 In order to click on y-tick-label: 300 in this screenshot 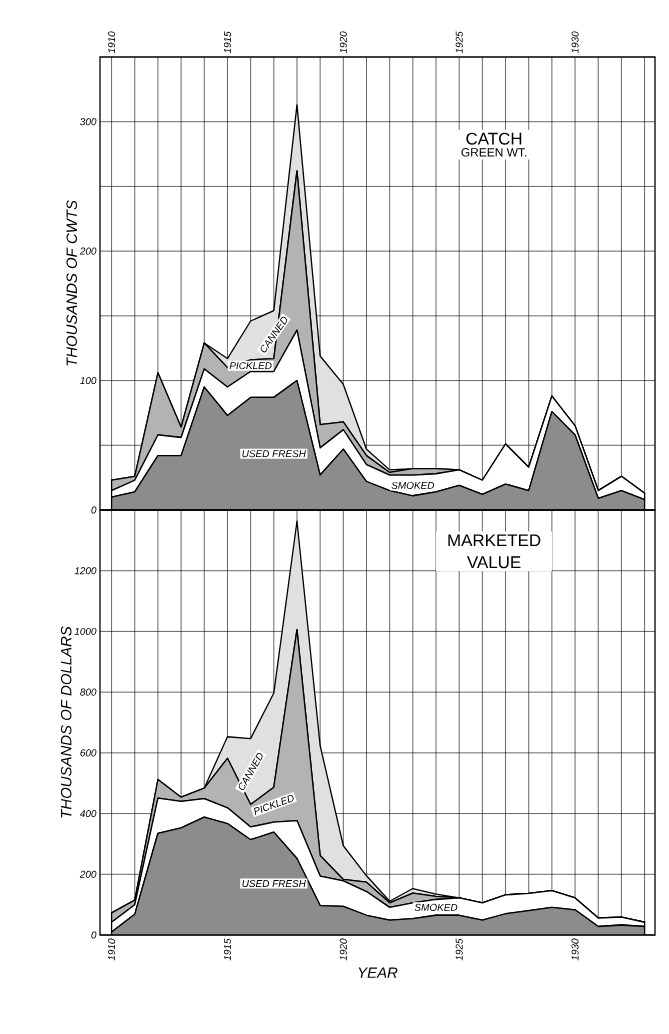, I will do `click(88, 122)`.